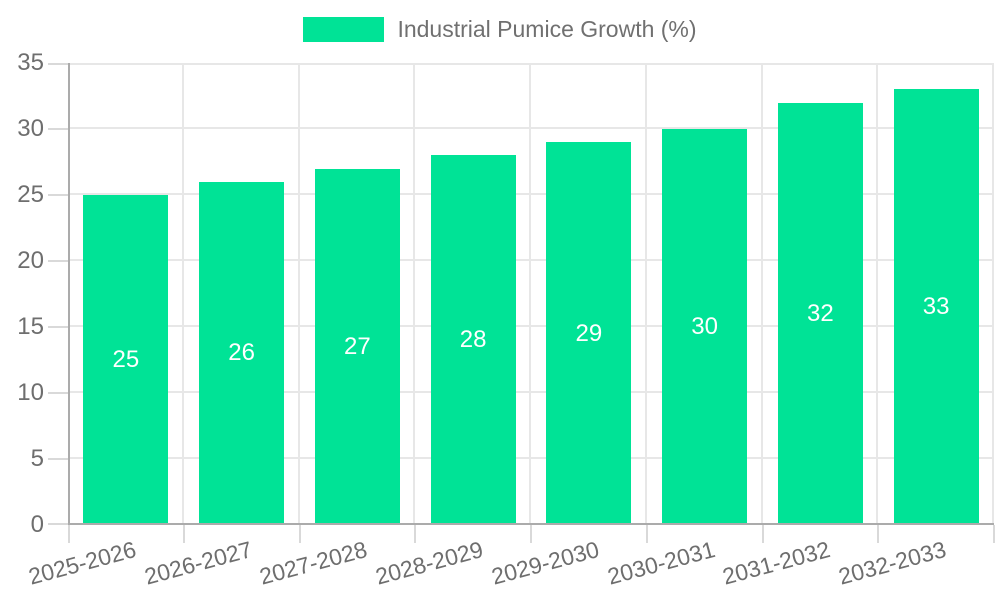 The width and height of the screenshot is (1000, 600). What do you see at coordinates (344, 29) in the screenshot?
I see `legend-swatch` at bounding box center [344, 29].